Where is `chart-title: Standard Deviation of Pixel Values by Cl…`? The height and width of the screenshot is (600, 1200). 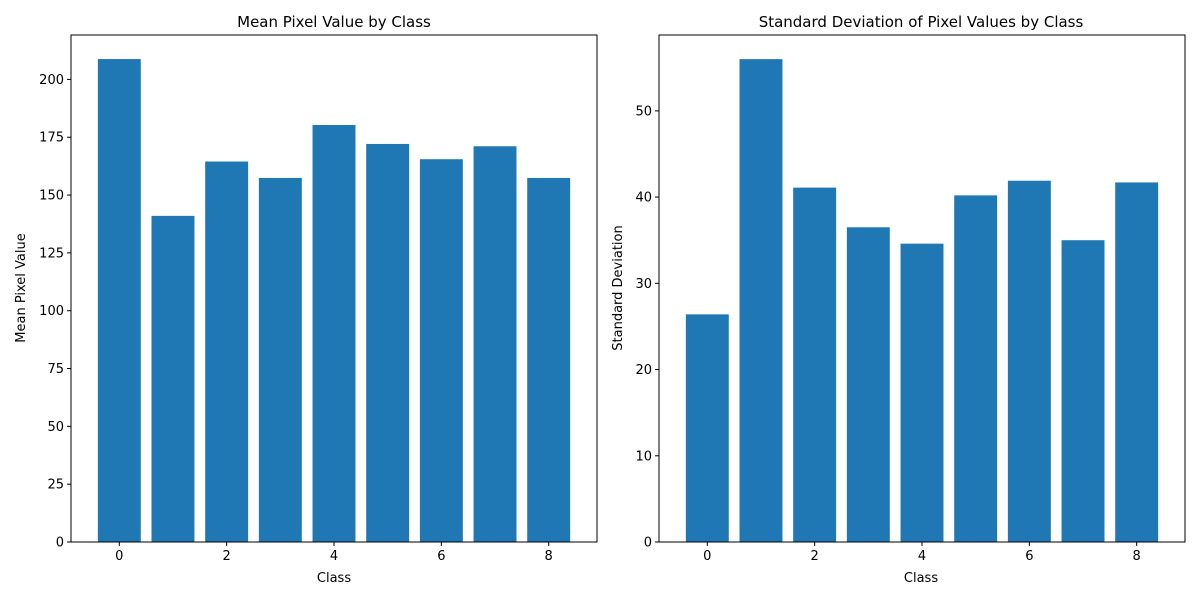
chart-title: Standard Deviation of Pixel Values by Cl… is located at coordinates (921, 22).